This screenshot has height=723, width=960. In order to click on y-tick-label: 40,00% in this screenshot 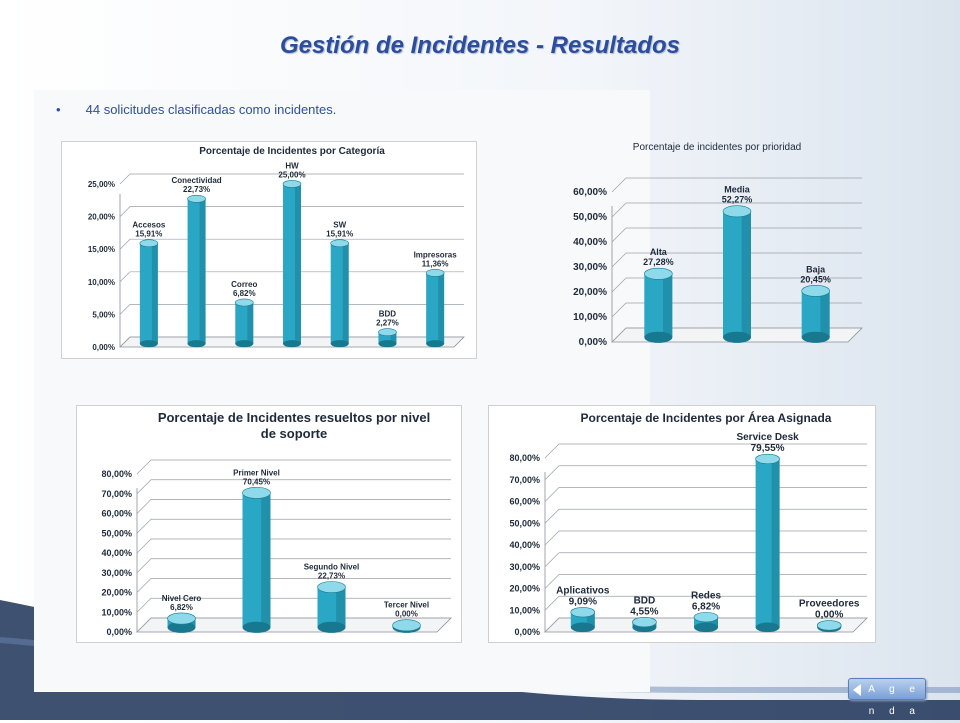, I will do `click(116, 553)`.